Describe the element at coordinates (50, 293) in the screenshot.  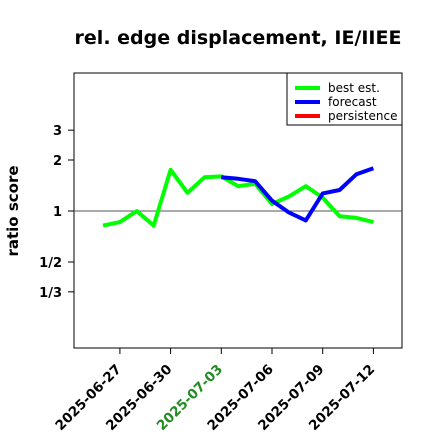
I see `y-tick-label: 1/3` at that location.